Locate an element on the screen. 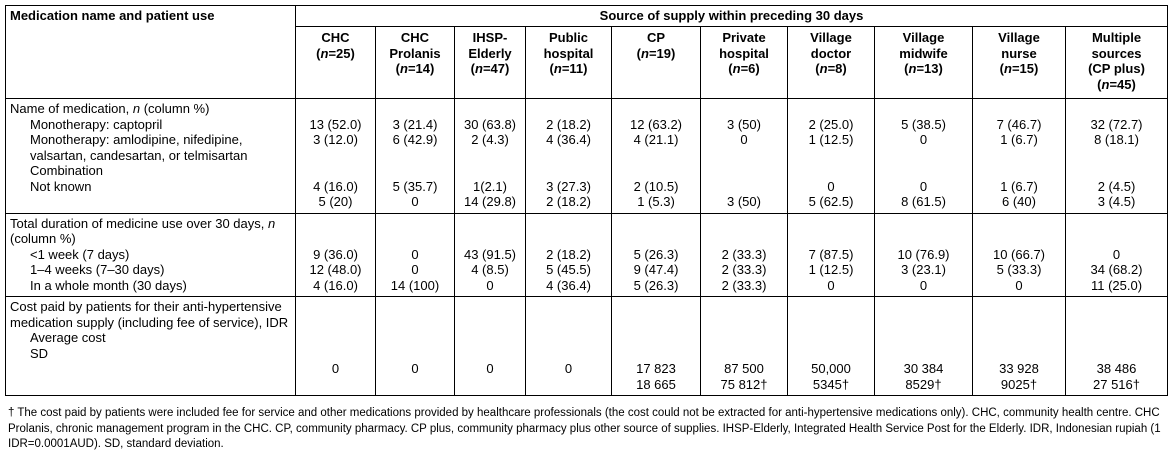  column-name-line: sources is located at coordinates (1116, 53).